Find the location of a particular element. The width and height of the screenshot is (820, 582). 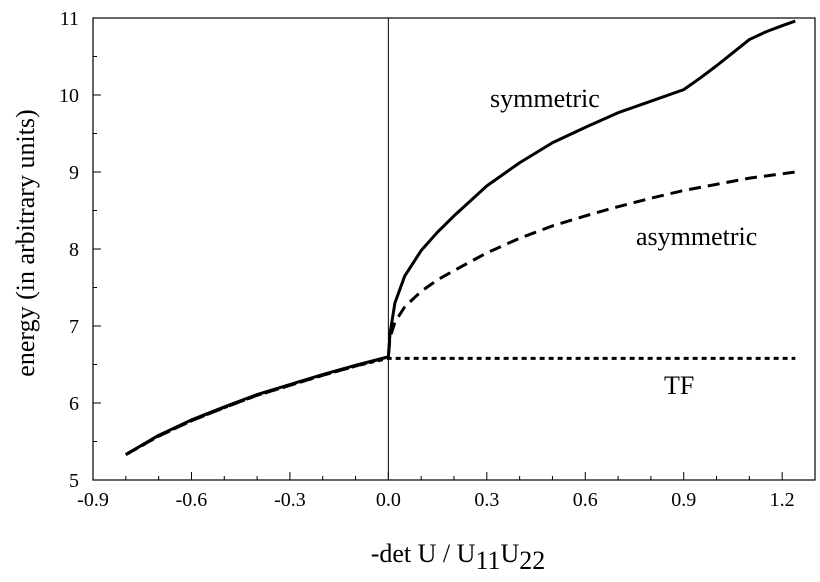

y-tick-label: 5 is located at coordinates (74, 481).